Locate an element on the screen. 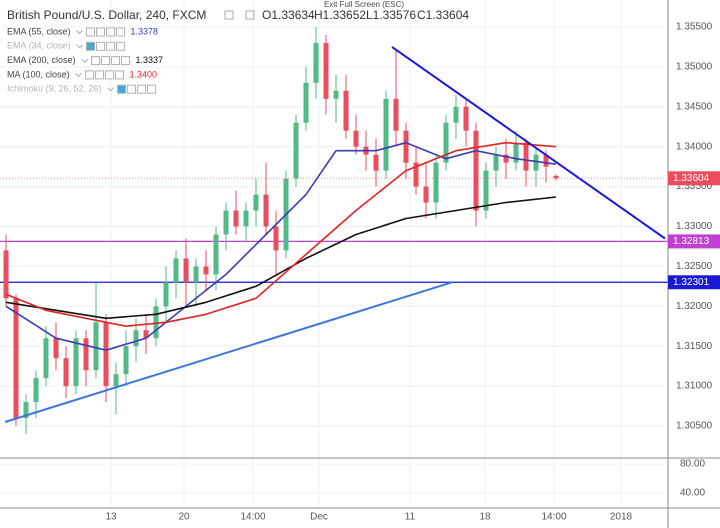 This screenshot has height=528, width=720. y-tick-label: 1.31500 is located at coordinates (694, 346).